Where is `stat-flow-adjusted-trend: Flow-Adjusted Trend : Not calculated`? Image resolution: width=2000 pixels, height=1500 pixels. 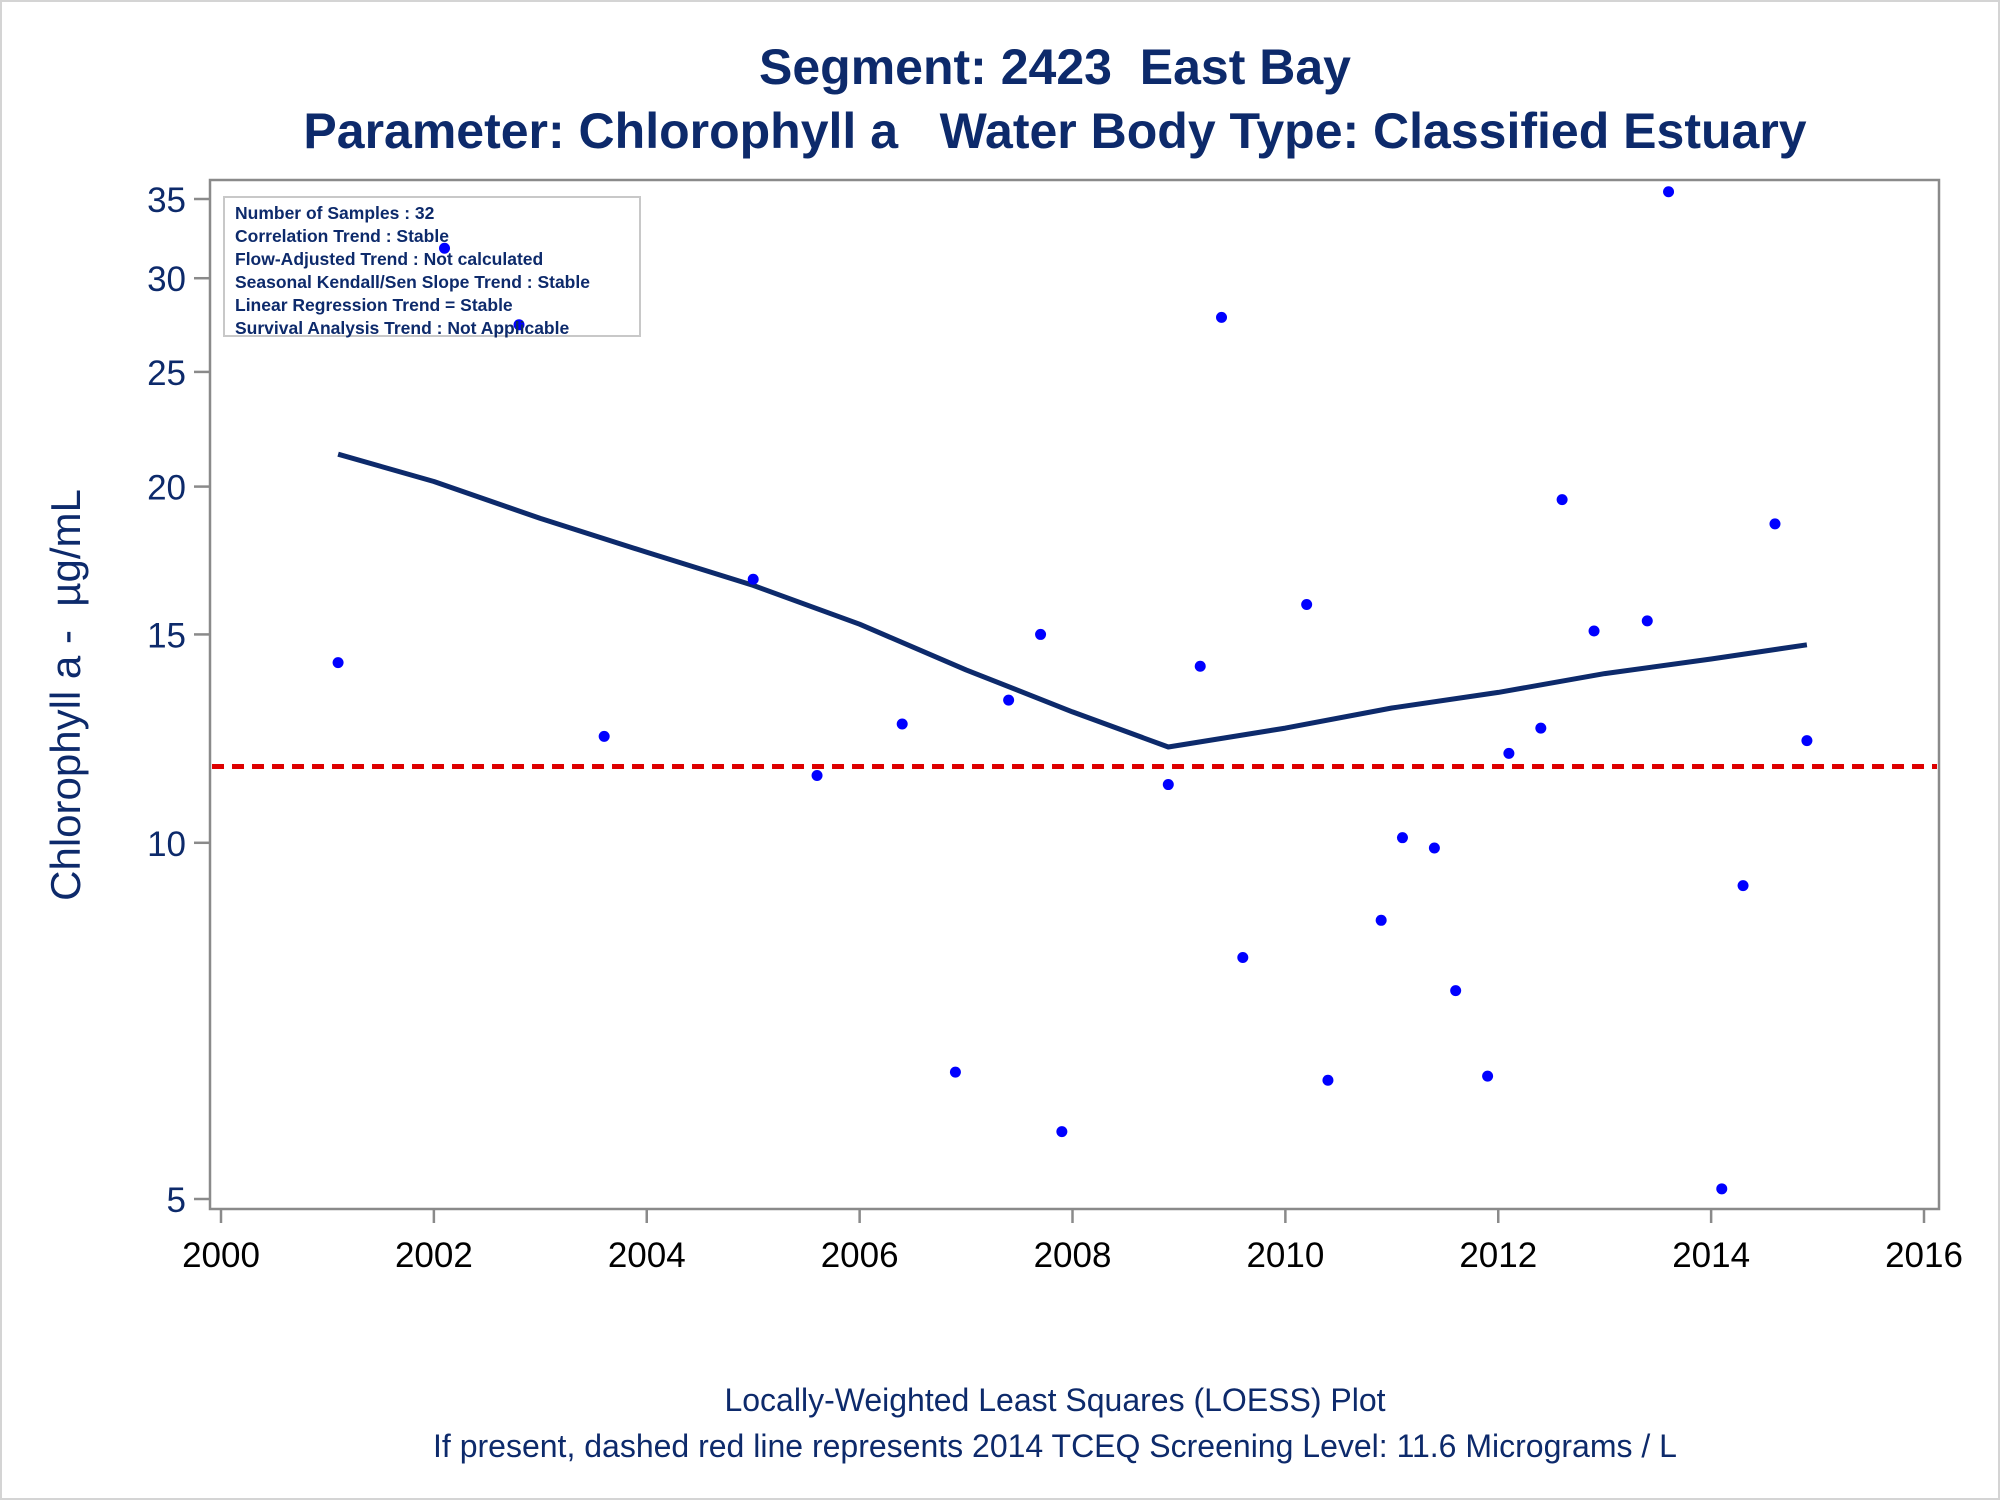
stat-flow-adjusted-trend: Flow-Adjusted Trend : Not calculated is located at coordinates (389, 259).